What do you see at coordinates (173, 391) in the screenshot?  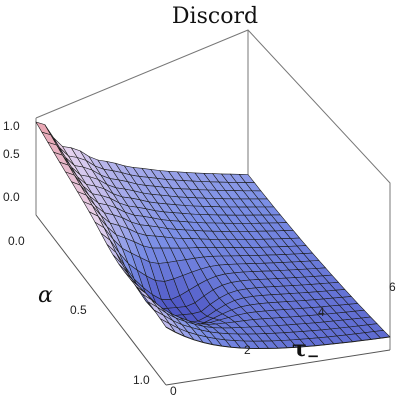 I see `tau-tick-label: 0` at bounding box center [173, 391].